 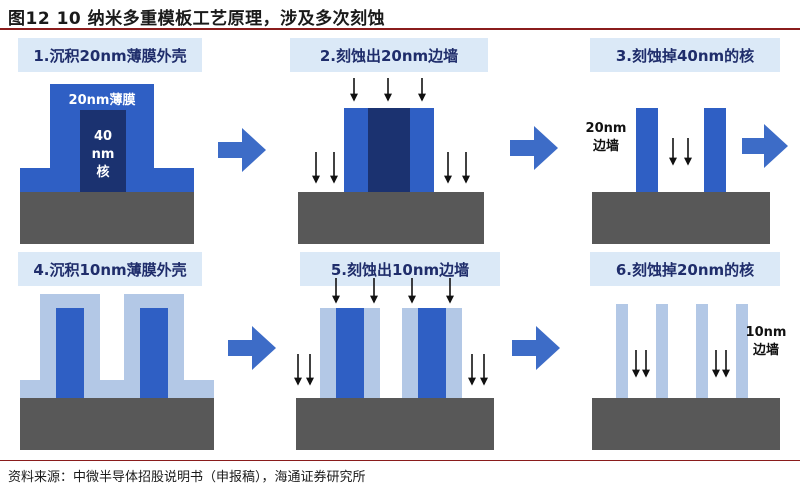 I want to click on wall-label-20nm-line1: 20nm, so click(x=606, y=128).